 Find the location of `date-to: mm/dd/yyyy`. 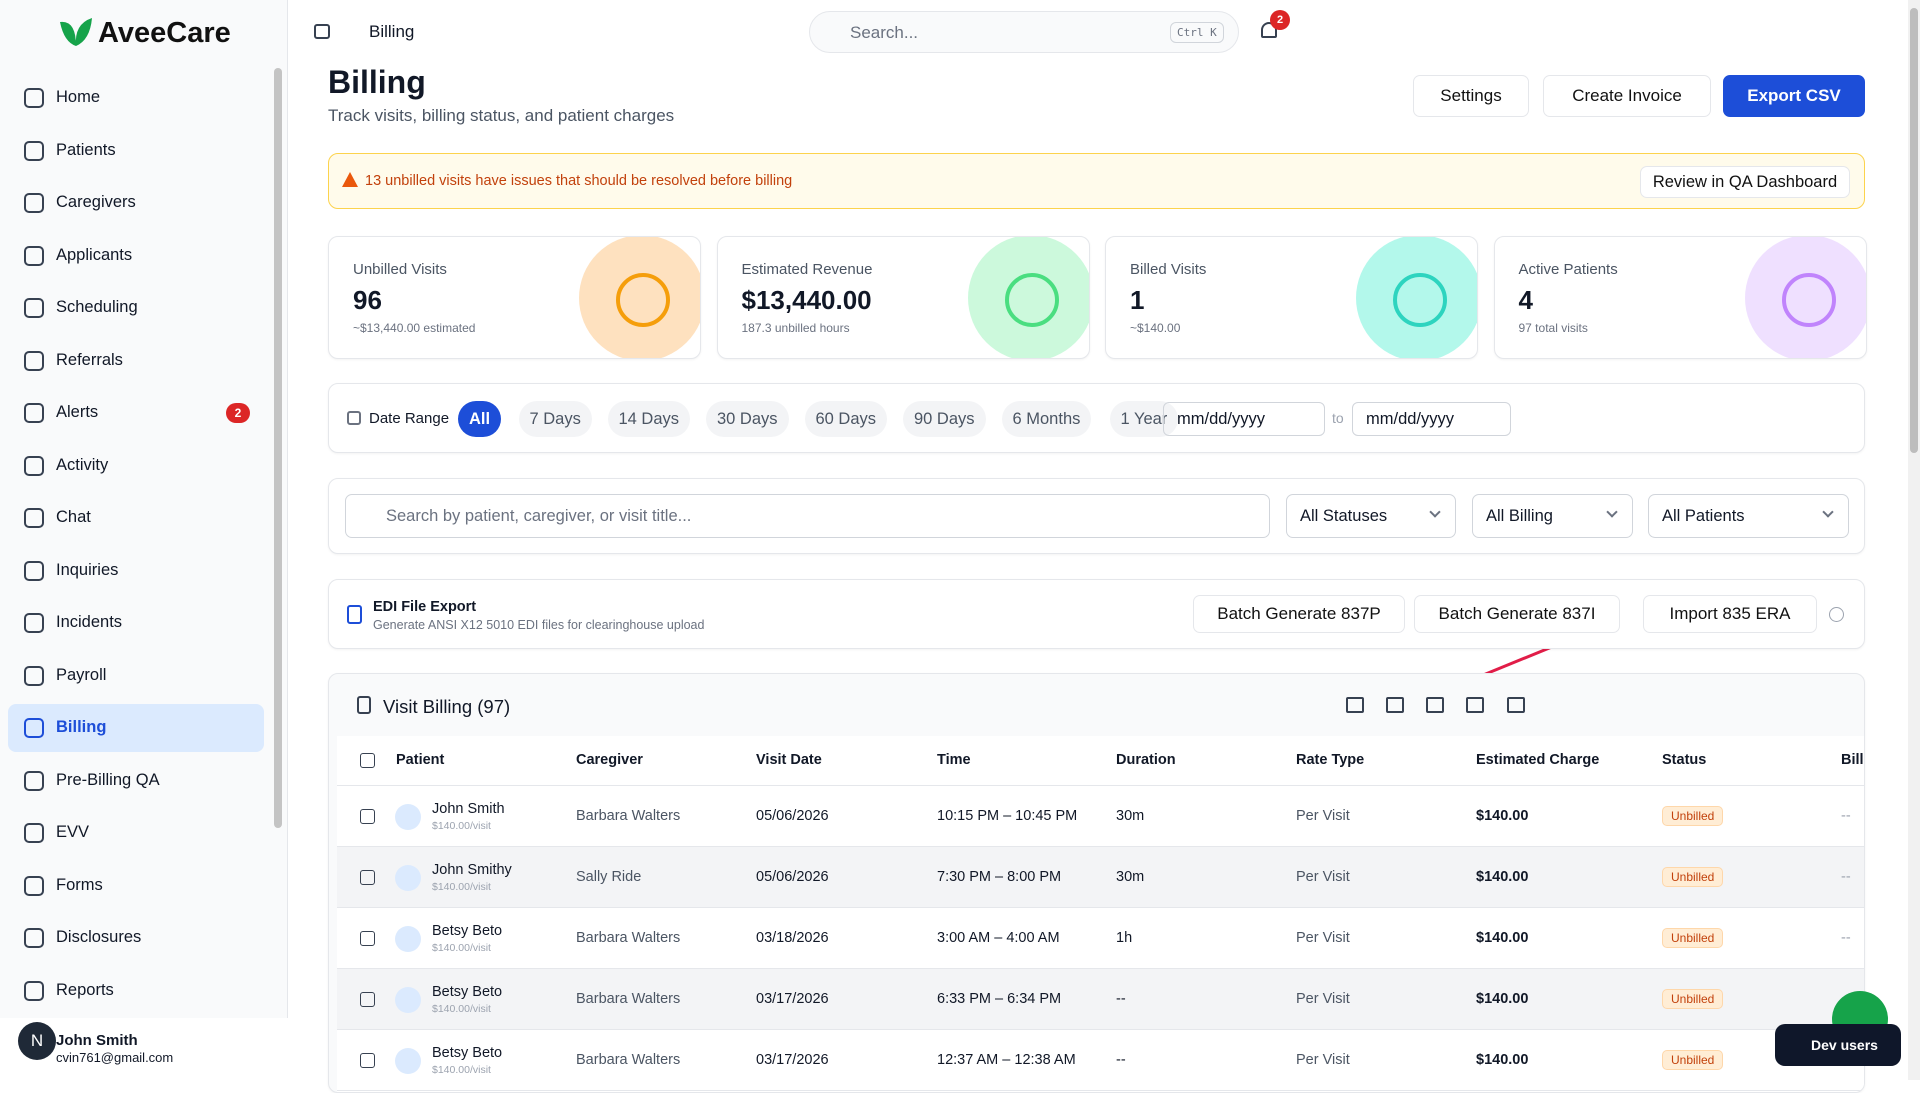

date-to: mm/dd/yyyy is located at coordinates (1431, 419).